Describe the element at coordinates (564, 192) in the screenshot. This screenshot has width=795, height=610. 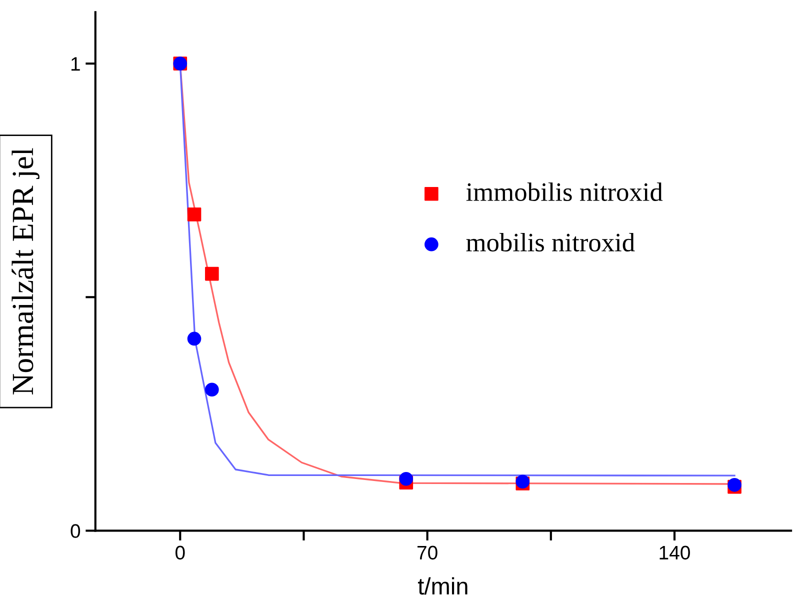
I see `legend-label: immobilis nitroxid` at that location.